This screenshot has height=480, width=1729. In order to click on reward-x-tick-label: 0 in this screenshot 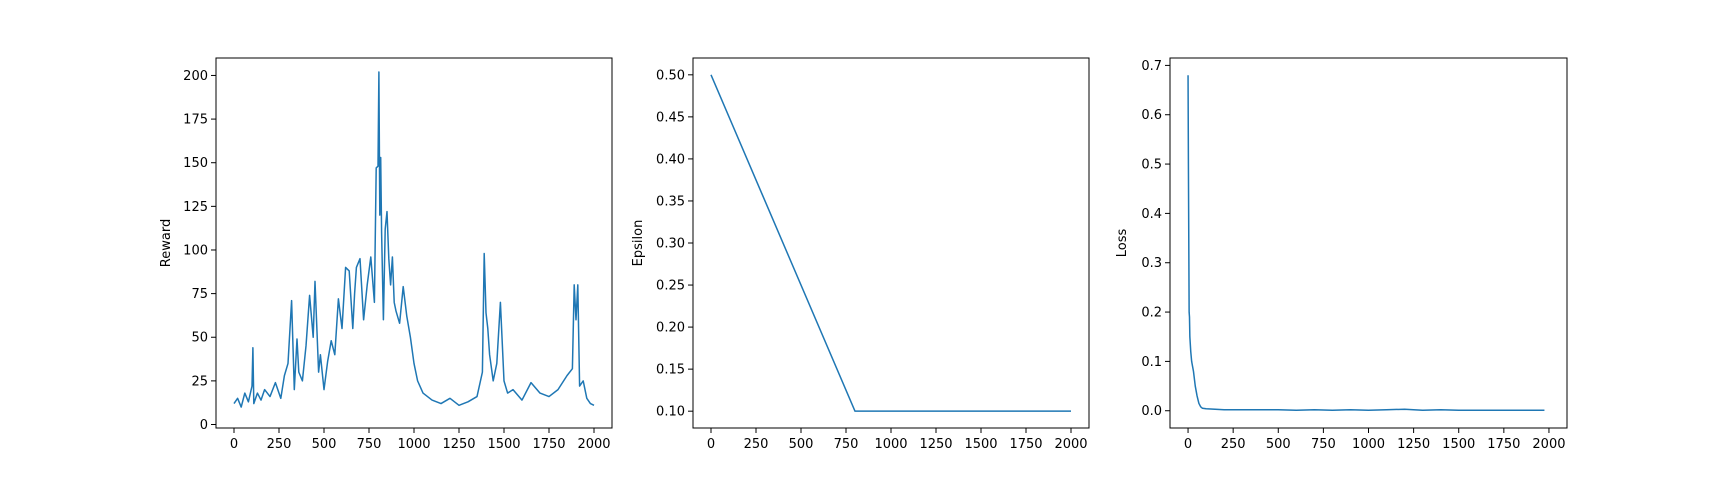, I will do `click(234, 444)`.